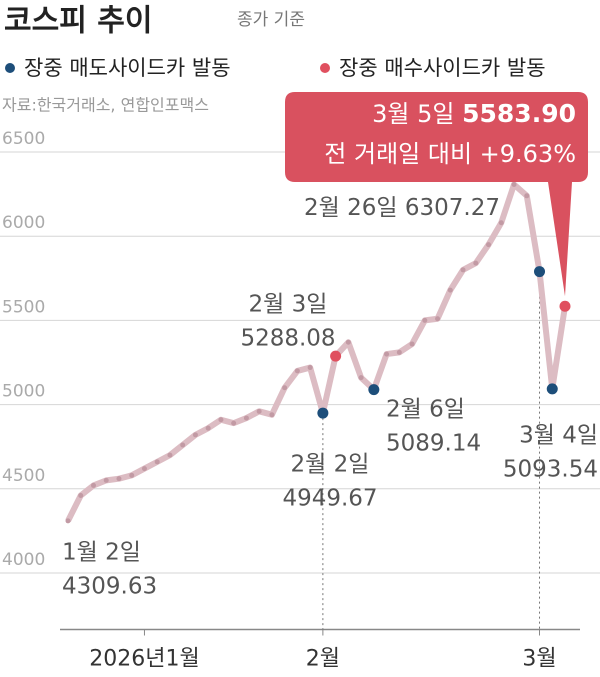 The width and height of the screenshot is (600, 677). What do you see at coordinates (323, 659) in the screenshot?
I see `x-tick-label: 2월` at bounding box center [323, 659].